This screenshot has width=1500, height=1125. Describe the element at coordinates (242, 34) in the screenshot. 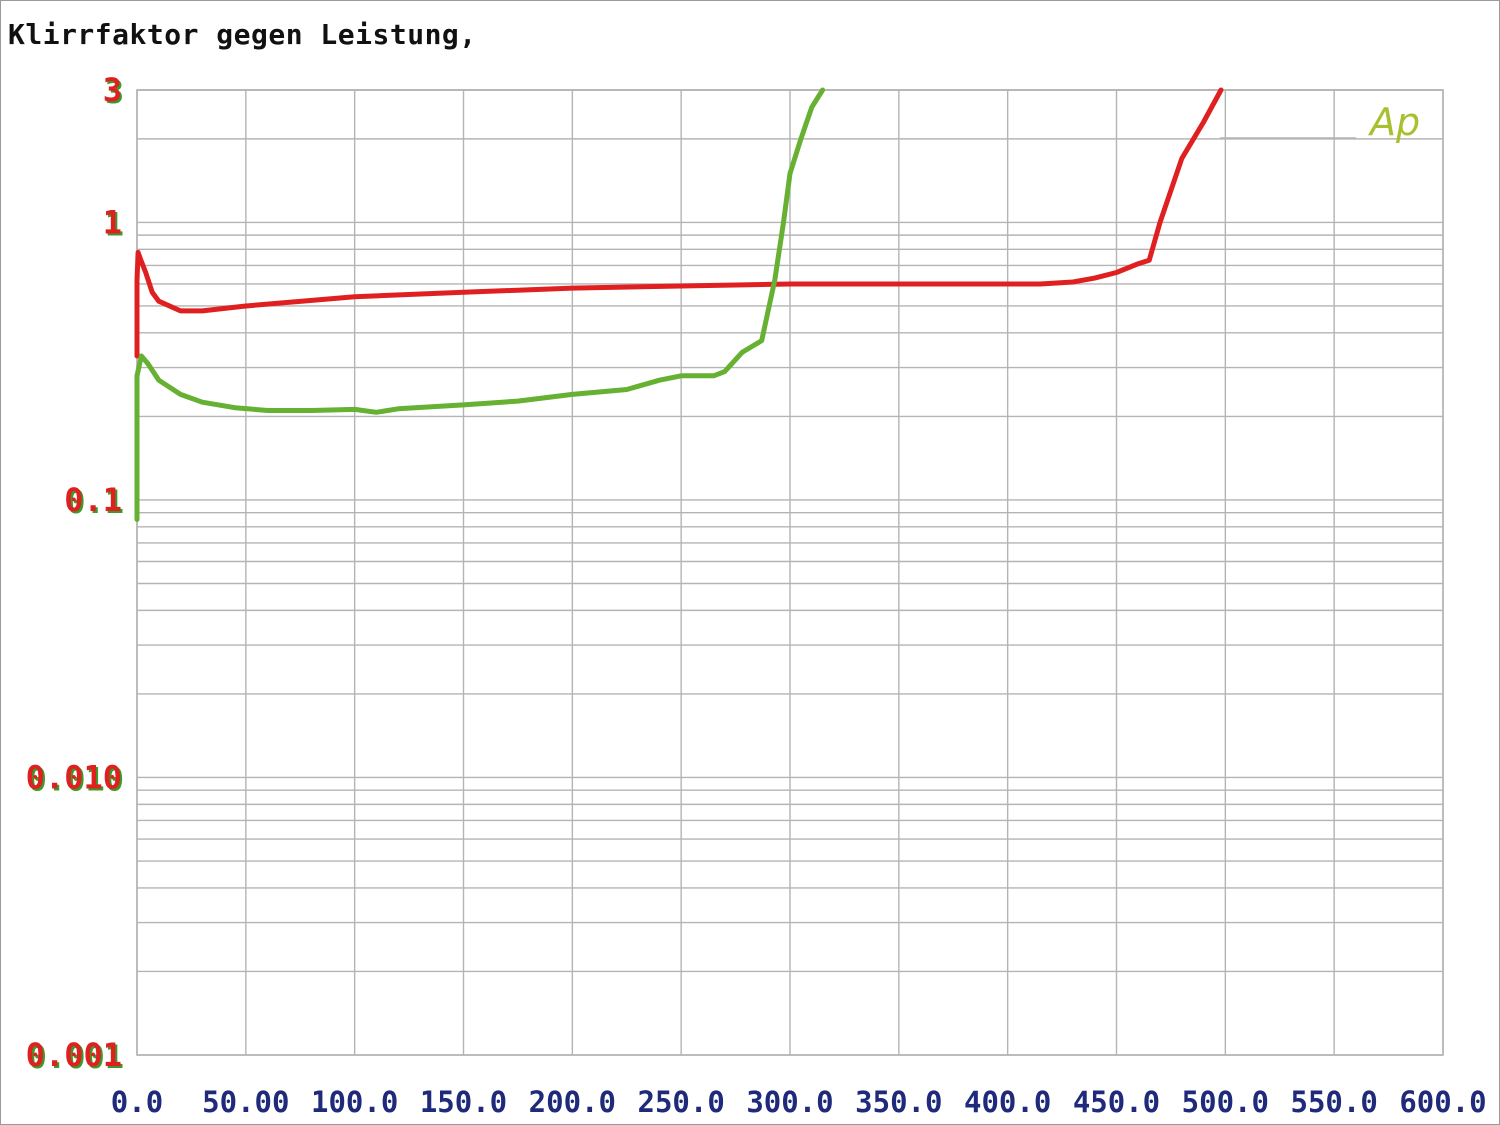

I see `chart-title: Klirrfaktor gegen Leistung,` at that location.